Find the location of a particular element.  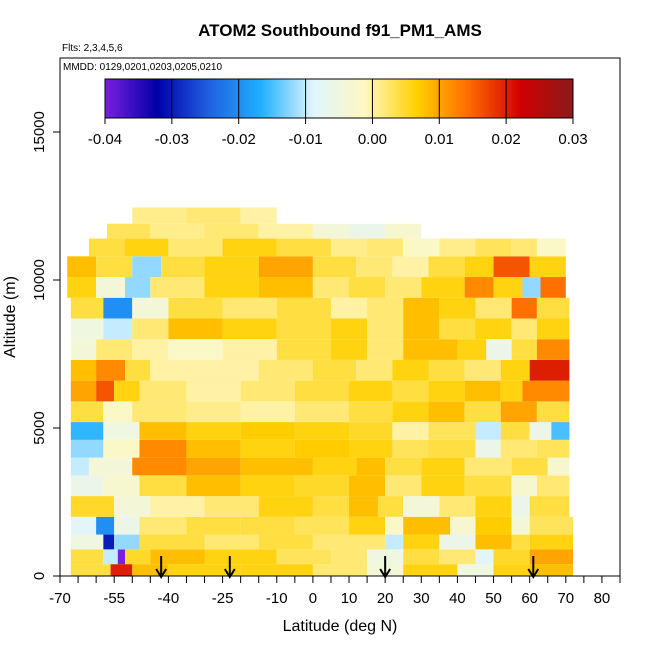

x-axis-label: Latitude (deg N) is located at coordinates (340, 626).